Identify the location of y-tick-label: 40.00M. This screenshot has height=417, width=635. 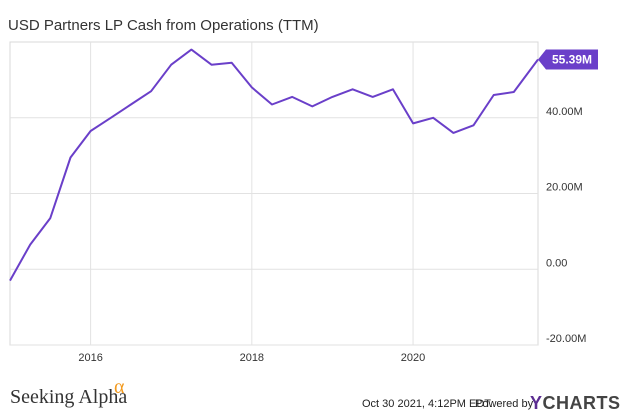
(564, 112).